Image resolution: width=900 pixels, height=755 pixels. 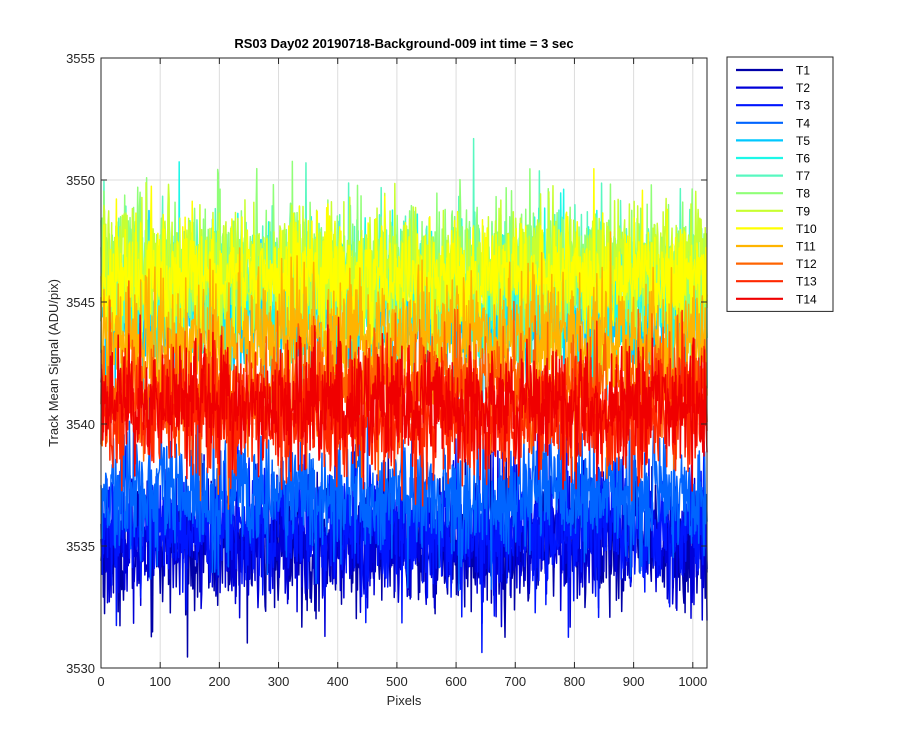 I want to click on x-tick-label: 600, so click(x=456, y=681).